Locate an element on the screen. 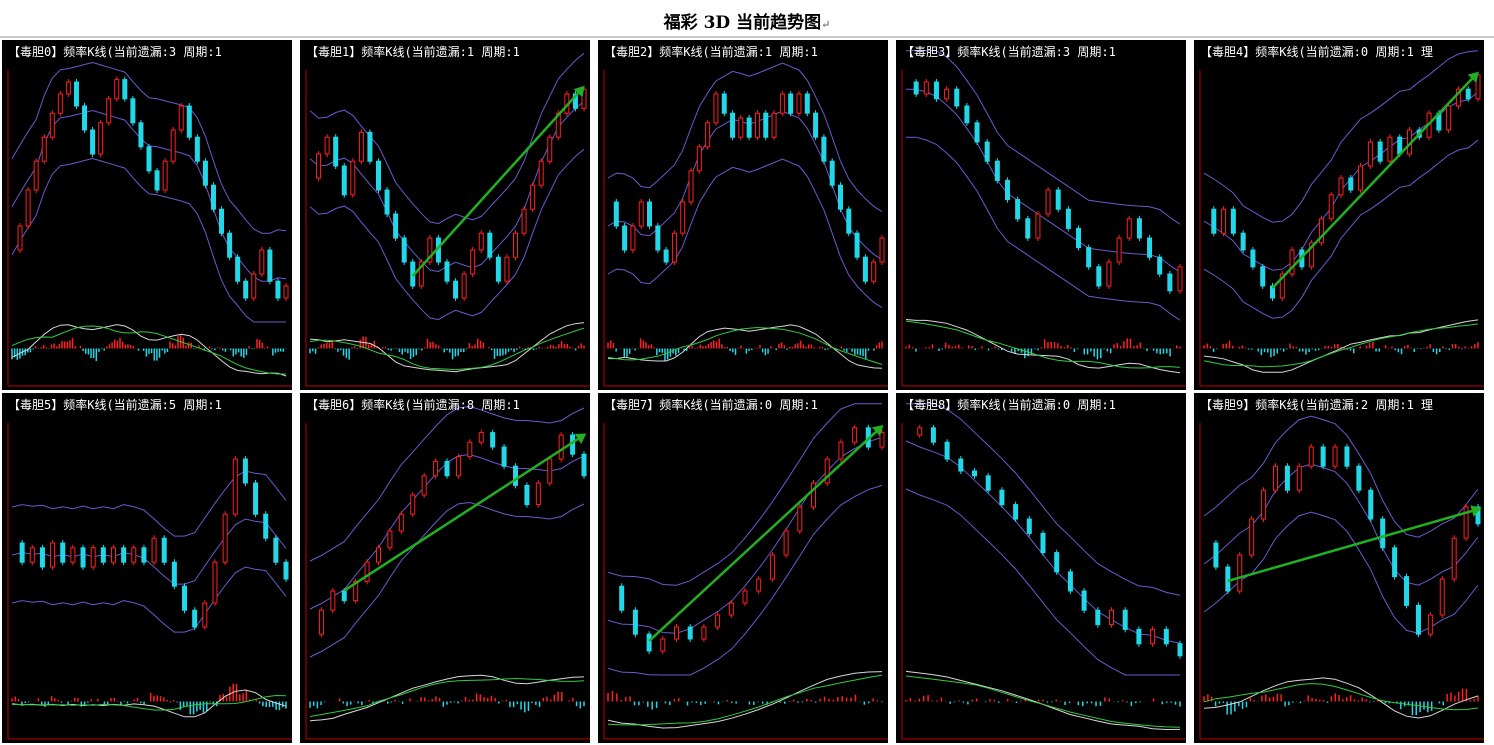 The width and height of the screenshot is (1494, 745). panel-title: 【毒胆8】频率K线(当前遗漏:0 周期:1 is located at coordinates (1009, 405).